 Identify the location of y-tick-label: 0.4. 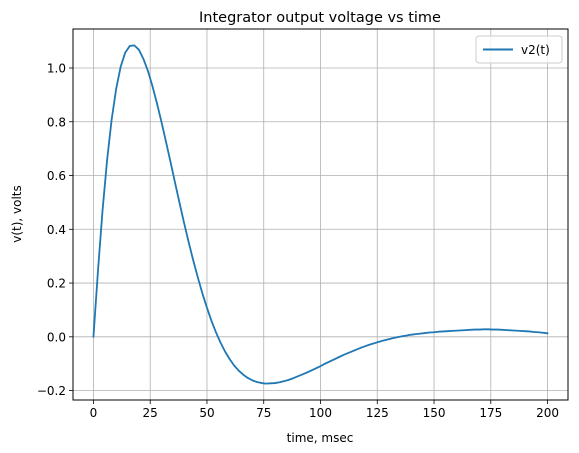
(56, 230).